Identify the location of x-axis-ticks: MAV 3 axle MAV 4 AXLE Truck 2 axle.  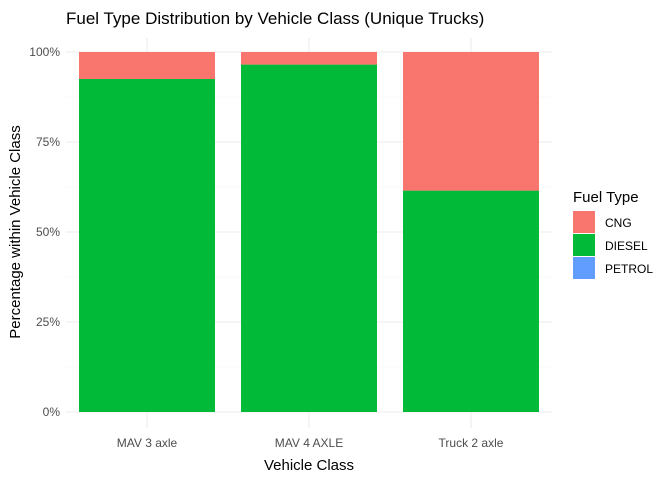
(310, 443).